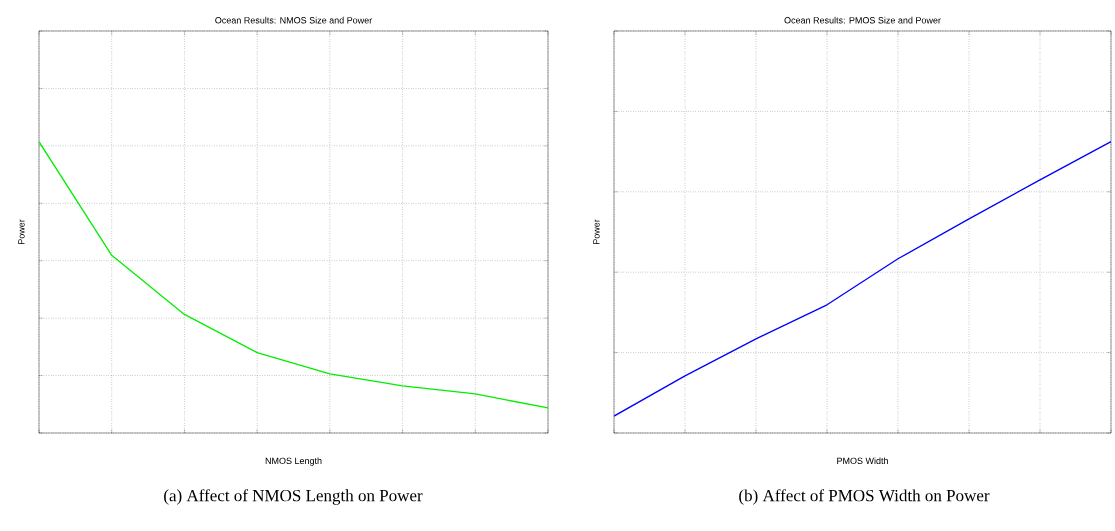  I want to click on x-axis-title: PMOS Width, so click(862, 461).